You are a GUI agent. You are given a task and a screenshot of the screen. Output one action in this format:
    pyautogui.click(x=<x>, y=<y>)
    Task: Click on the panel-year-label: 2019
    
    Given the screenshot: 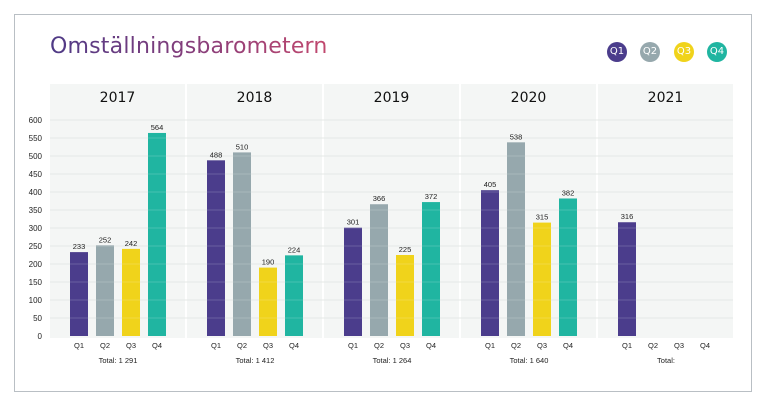 What is the action you would take?
    pyautogui.click(x=392, y=98)
    